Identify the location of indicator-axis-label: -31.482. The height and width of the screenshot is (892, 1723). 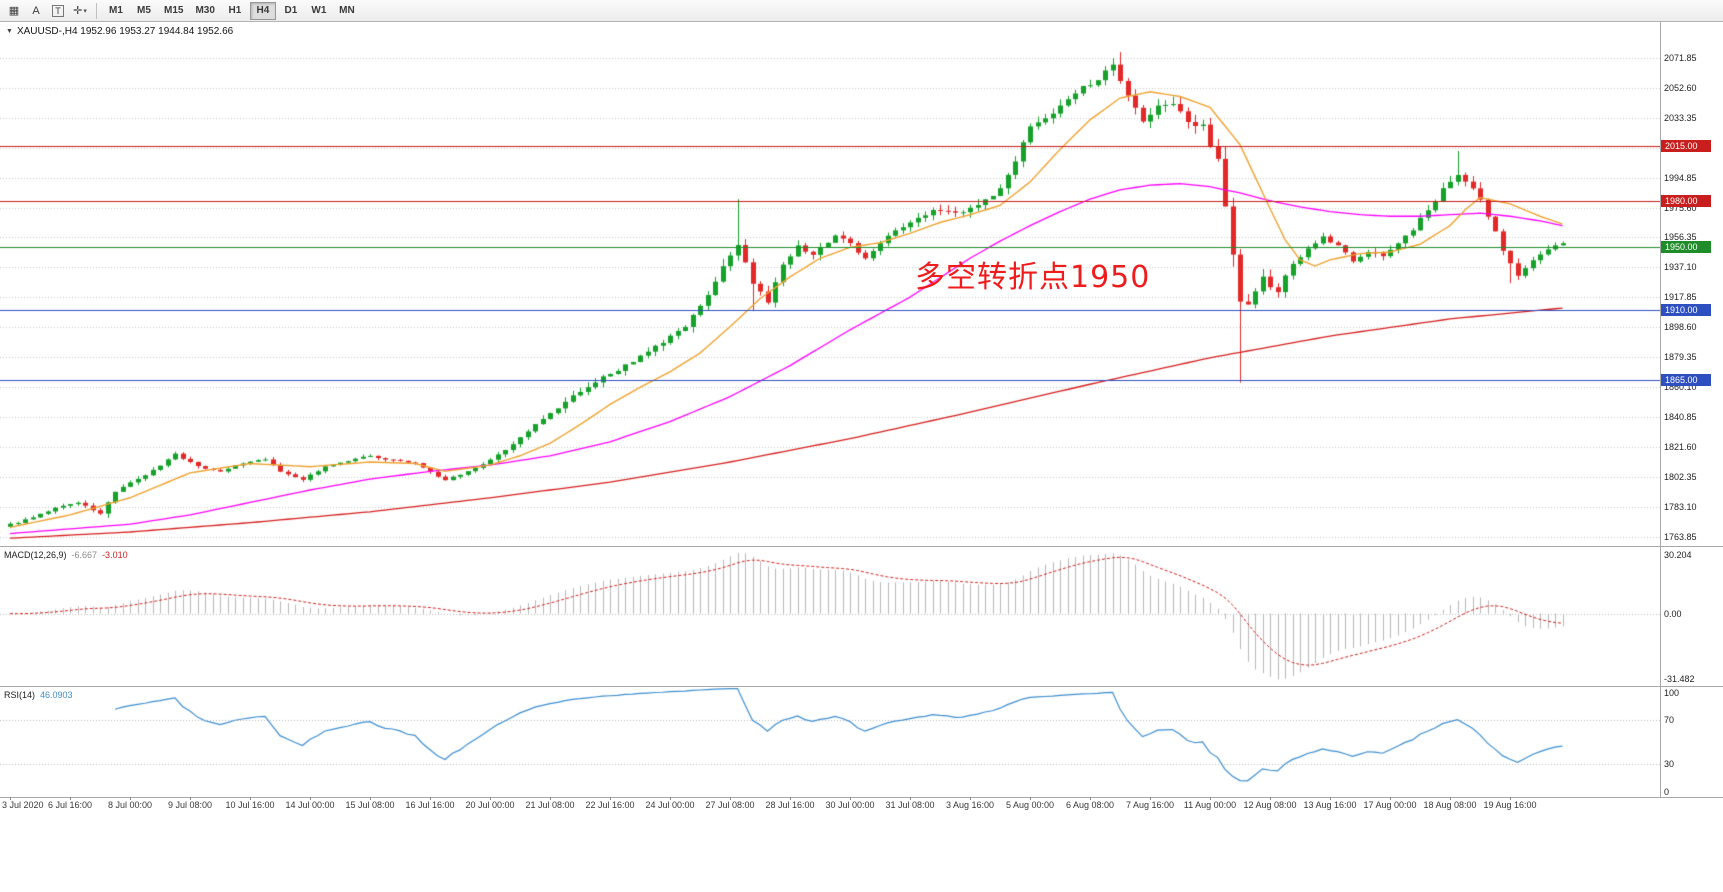
(1679, 679).